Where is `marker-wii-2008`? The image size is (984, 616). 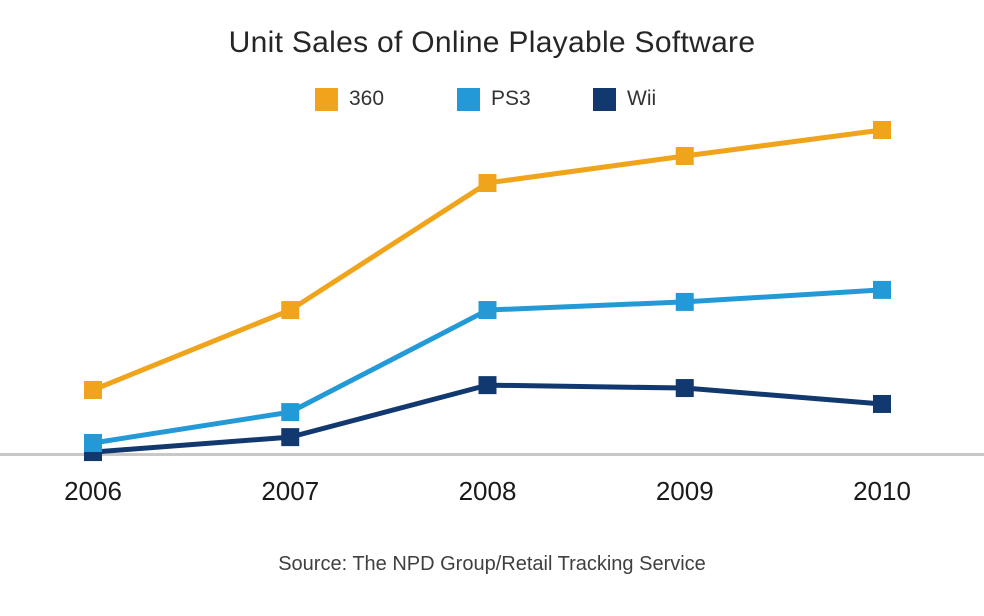 marker-wii-2008 is located at coordinates (487, 385).